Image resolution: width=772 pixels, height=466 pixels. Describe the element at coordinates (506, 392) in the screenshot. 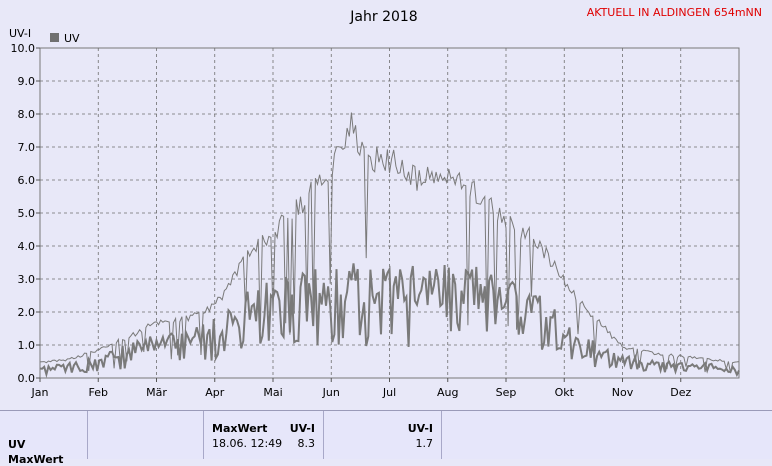

I see `x-tick-label: Sep` at that location.